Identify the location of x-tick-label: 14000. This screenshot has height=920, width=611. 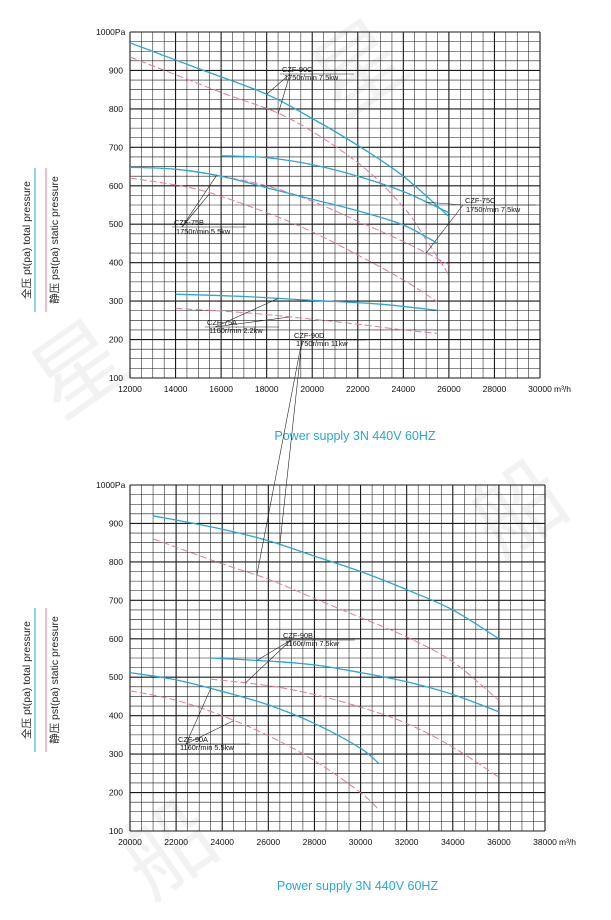
(176, 389).